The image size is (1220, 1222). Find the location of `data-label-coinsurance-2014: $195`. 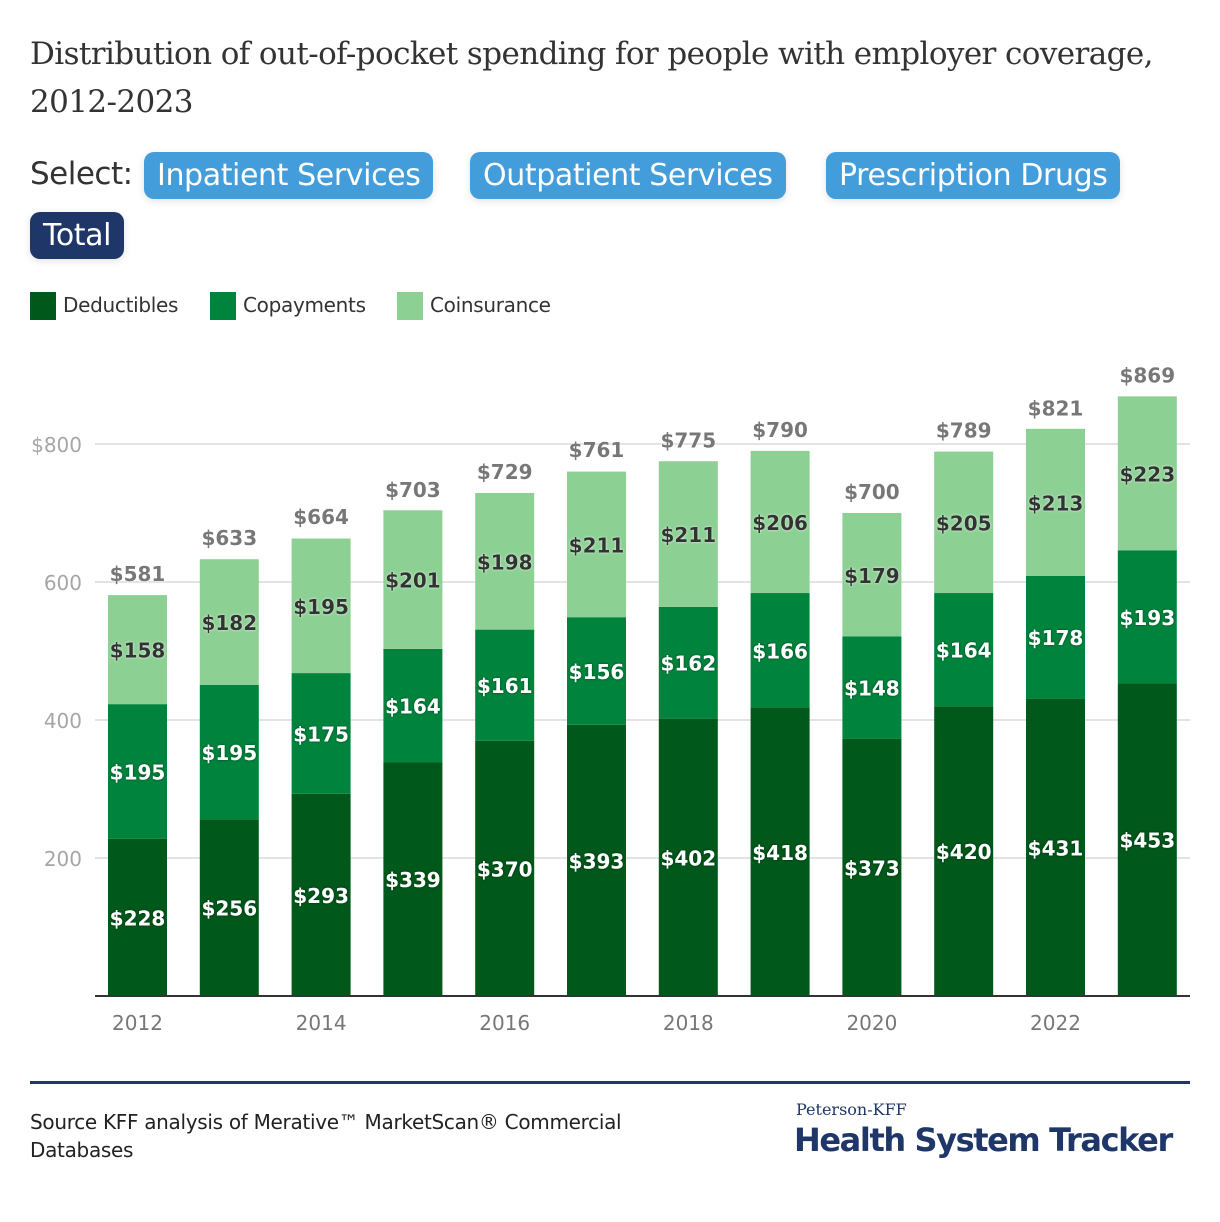

data-label-coinsurance-2014: $195 is located at coordinates (321, 607).